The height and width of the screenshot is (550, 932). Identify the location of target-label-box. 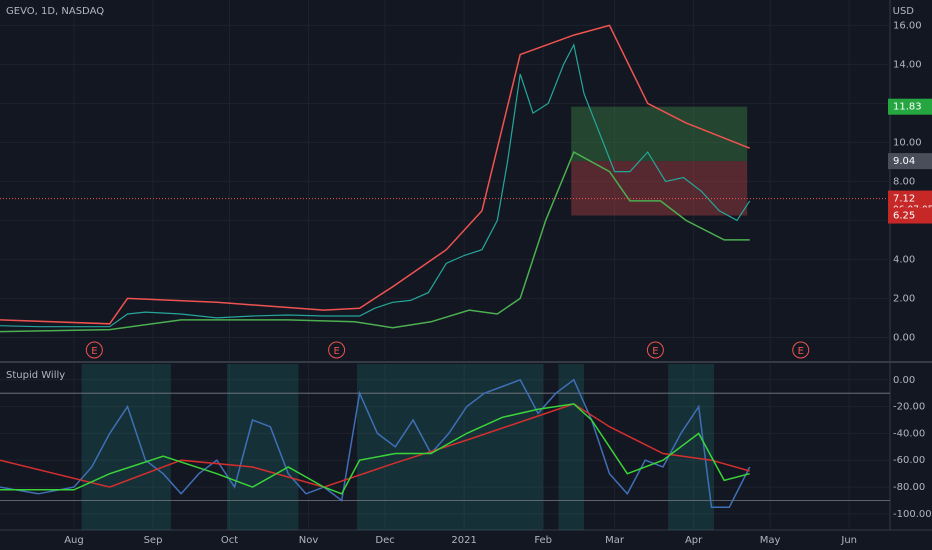
(910, 106).